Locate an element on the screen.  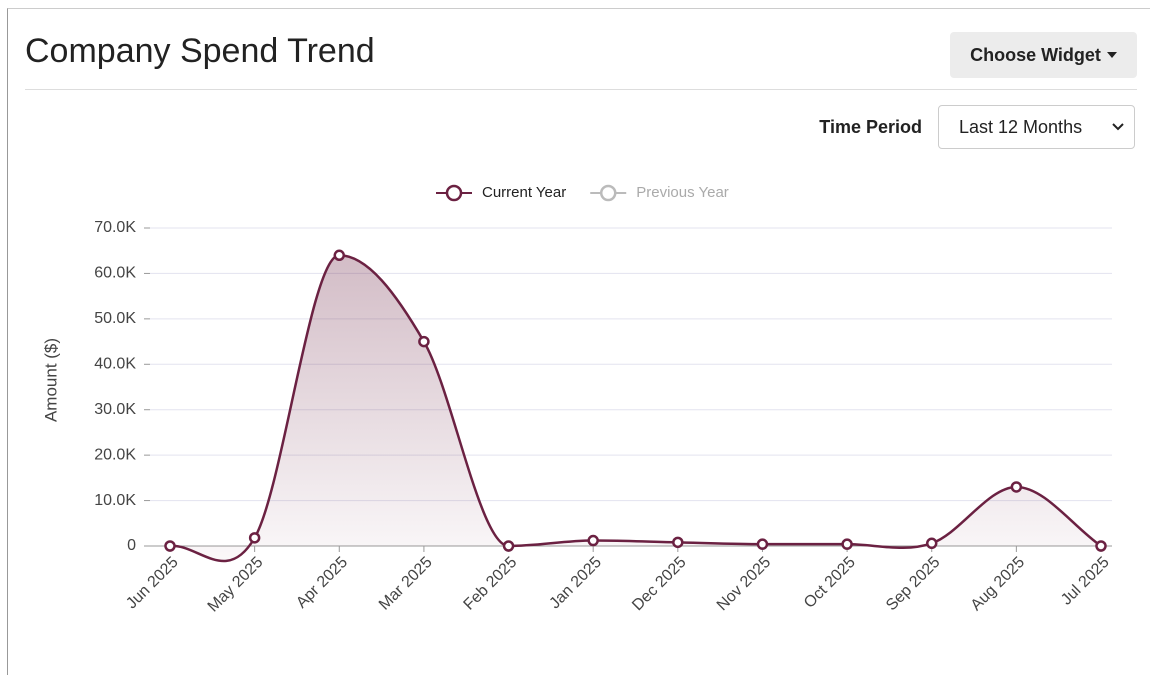
x-tick-label: May 2025 is located at coordinates (236, 585).